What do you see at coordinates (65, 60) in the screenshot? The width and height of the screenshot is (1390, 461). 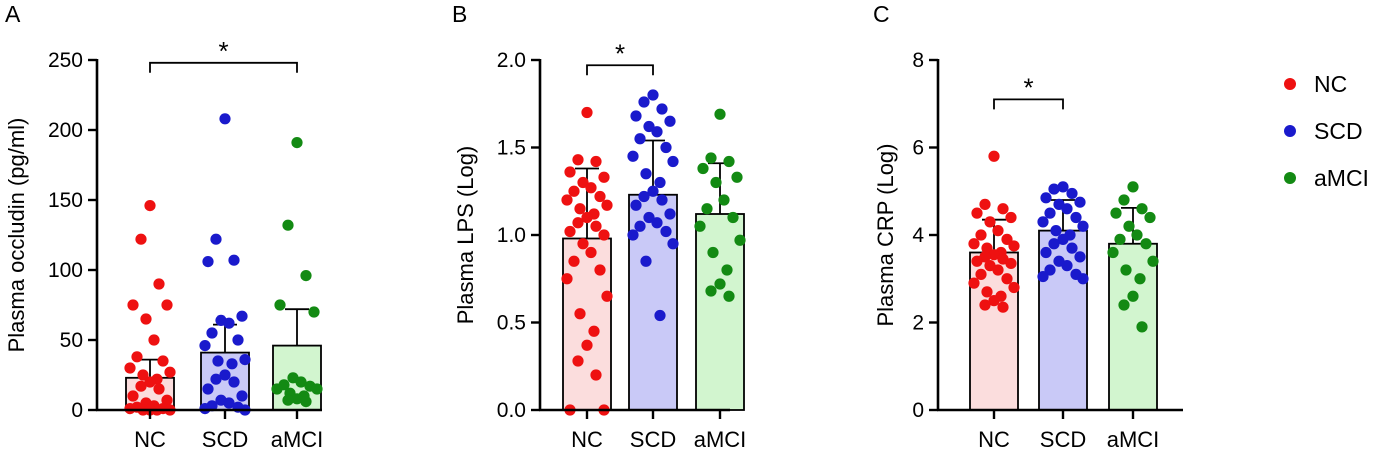 I see `y-tick-label: 250` at bounding box center [65, 60].